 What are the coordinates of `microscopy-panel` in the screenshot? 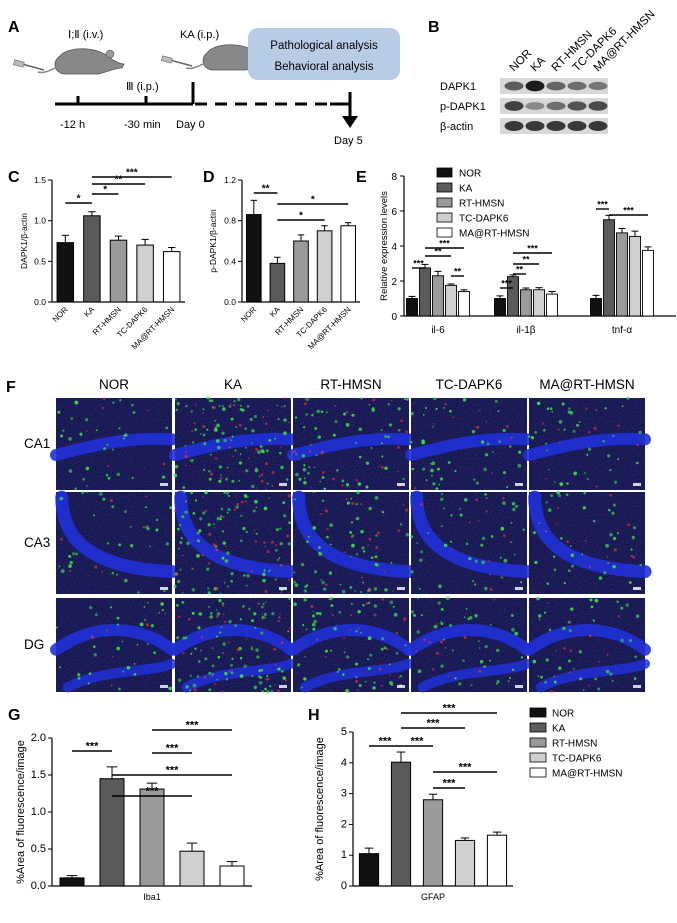 It's located at (351, 644).